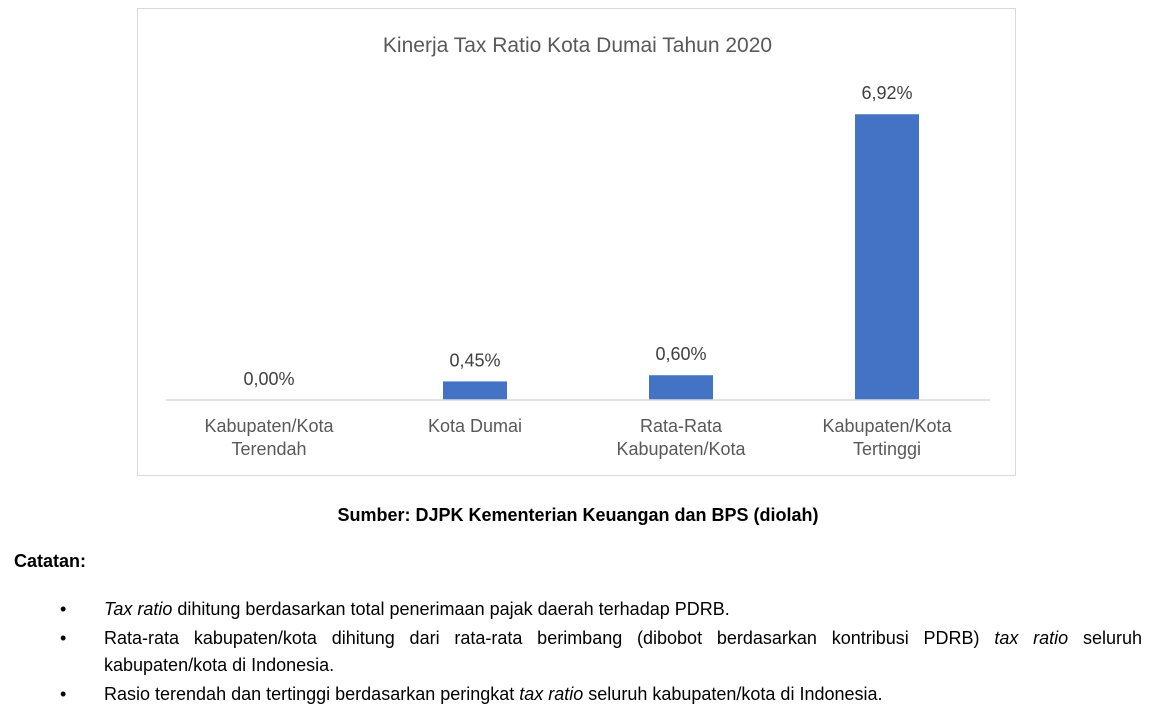  What do you see at coordinates (268, 379) in the screenshot?
I see `data-label: 0,00%` at bounding box center [268, 379].